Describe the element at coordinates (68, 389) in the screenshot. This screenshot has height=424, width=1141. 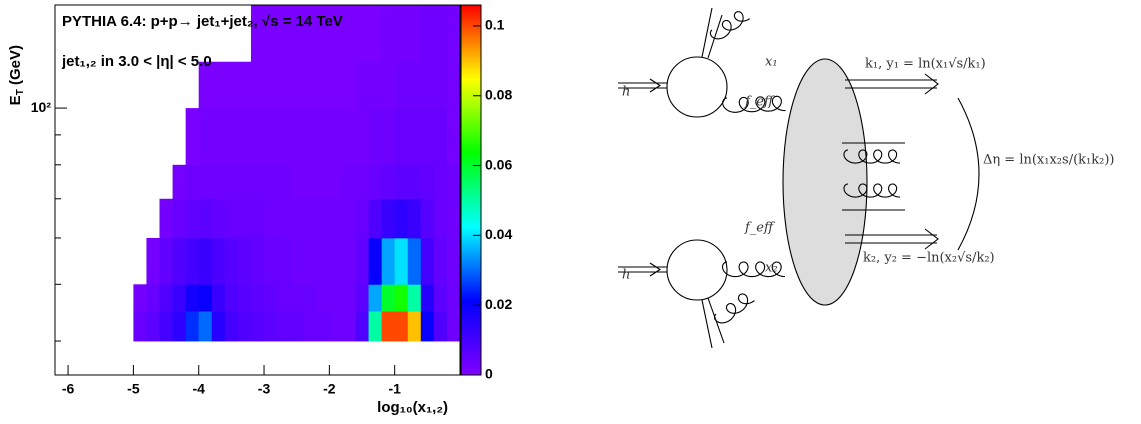
I see `x-tick-label: -6` at that location.